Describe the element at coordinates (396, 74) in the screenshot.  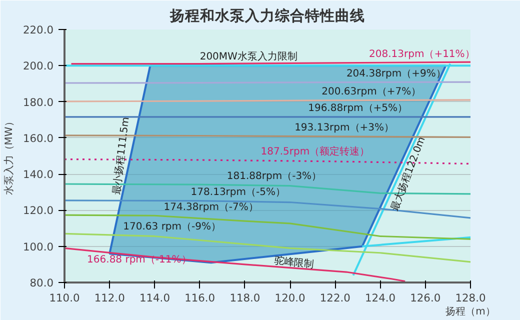
I see `annotation: 204.38rpm（+9%）` at that location.